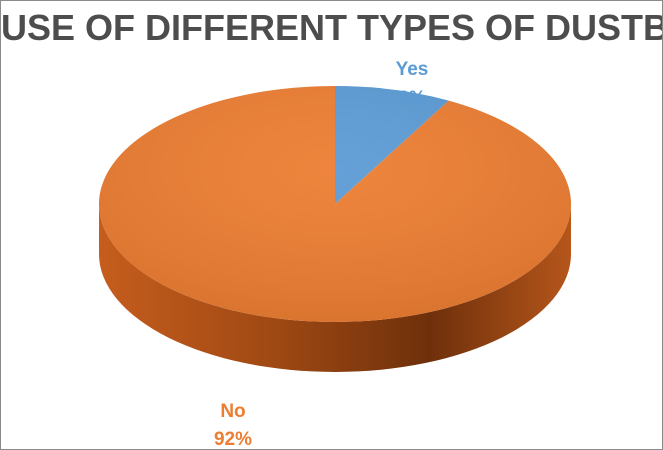 The height and width of the screenshot is (450, 663). What do you see at coordinates (233, 439) in the screenshot?
I see `slice-value-no: 92%` at bounding box center [233, 439].